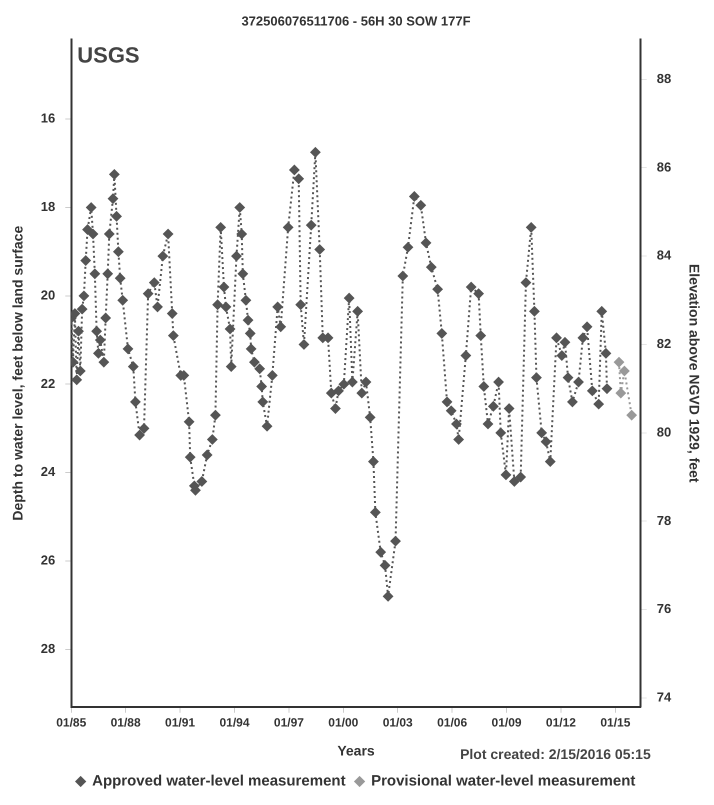 This screenshot has height=805, width=714. Describe the element at coordinates (664, 432) in the screenshot. I see `y2-tick-label: 80` at that location.